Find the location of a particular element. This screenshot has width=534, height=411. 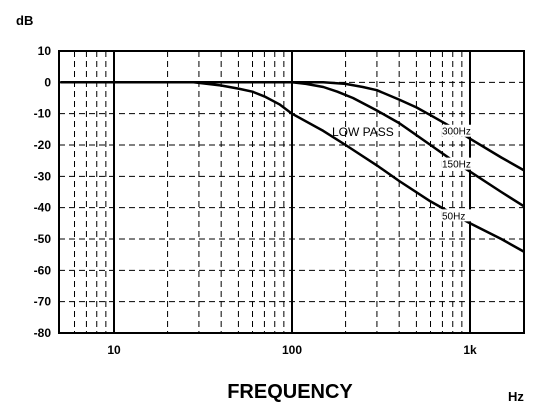

y-tick-labels: 10 0 -10 -20 -30 -40 -50 -60 -70 -80 is located at coordinates (43, 192).